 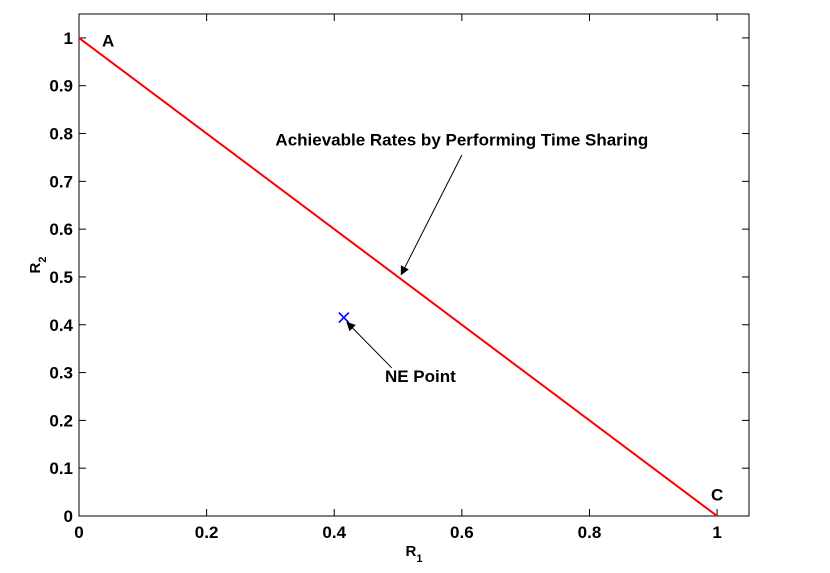 I want to click on annotation-text: NE Point, so click(x=420, y=376).